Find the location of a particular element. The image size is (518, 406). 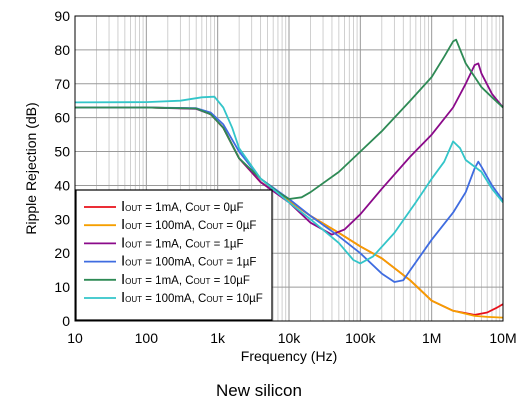

x-tick-label: 10M is located at coordinates (502, 338).